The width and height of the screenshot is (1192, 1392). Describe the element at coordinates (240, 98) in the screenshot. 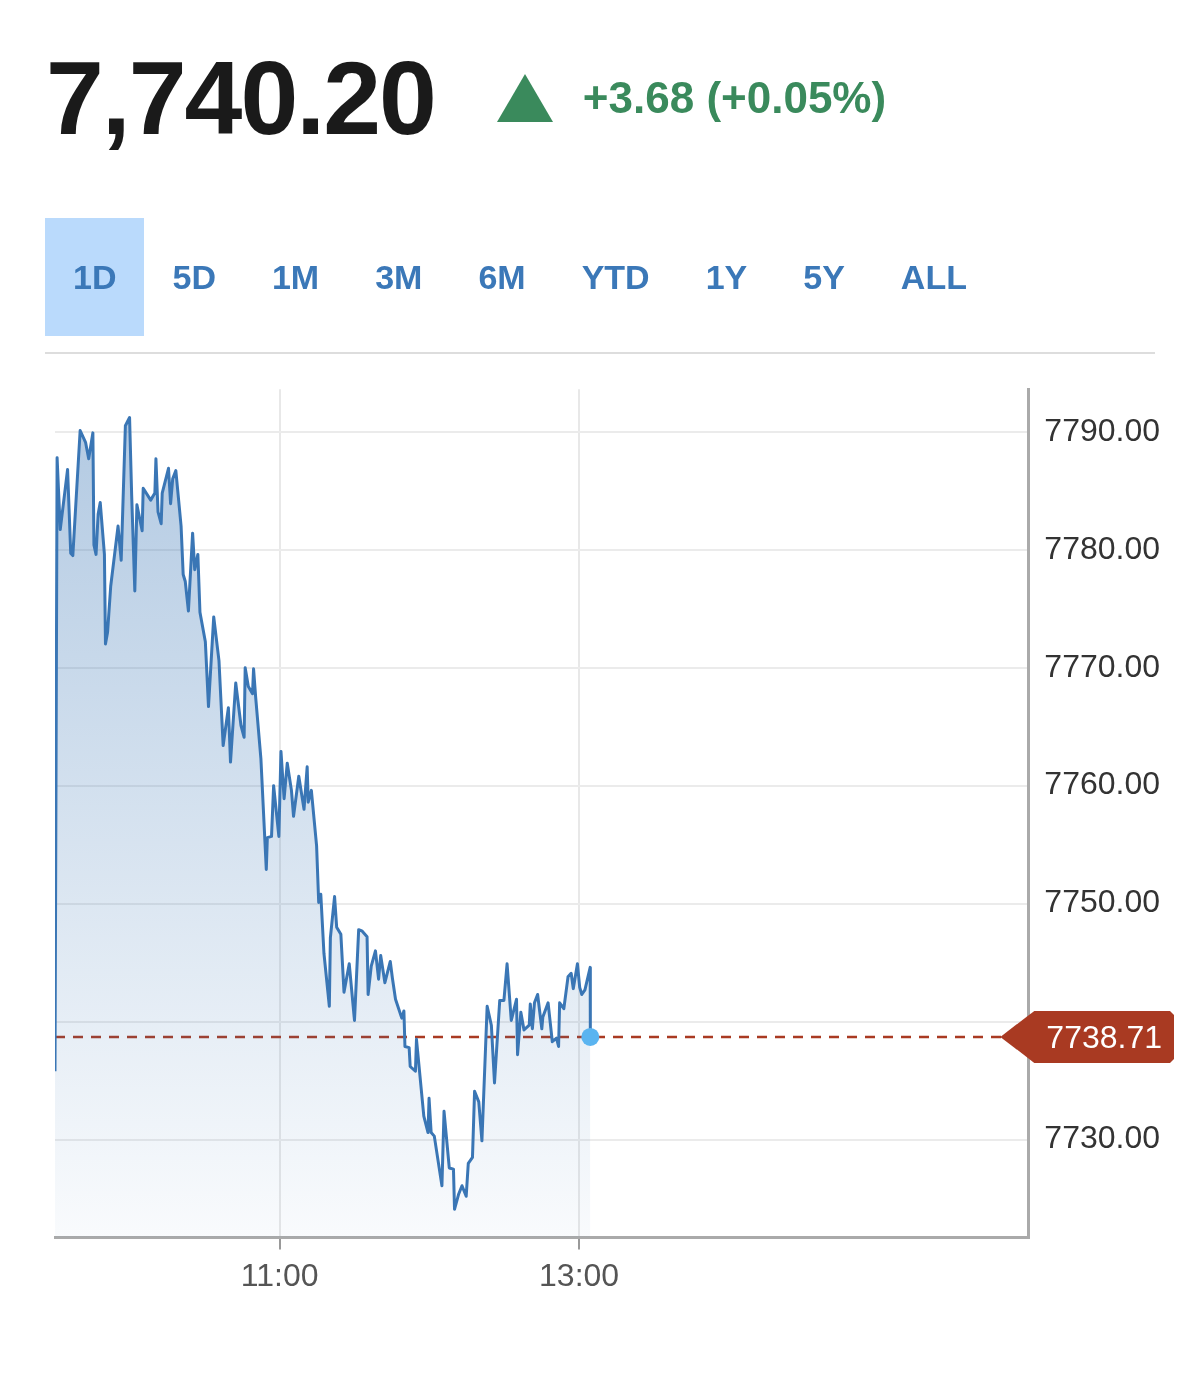

I see `chart-title: 7,740.20` at that location.